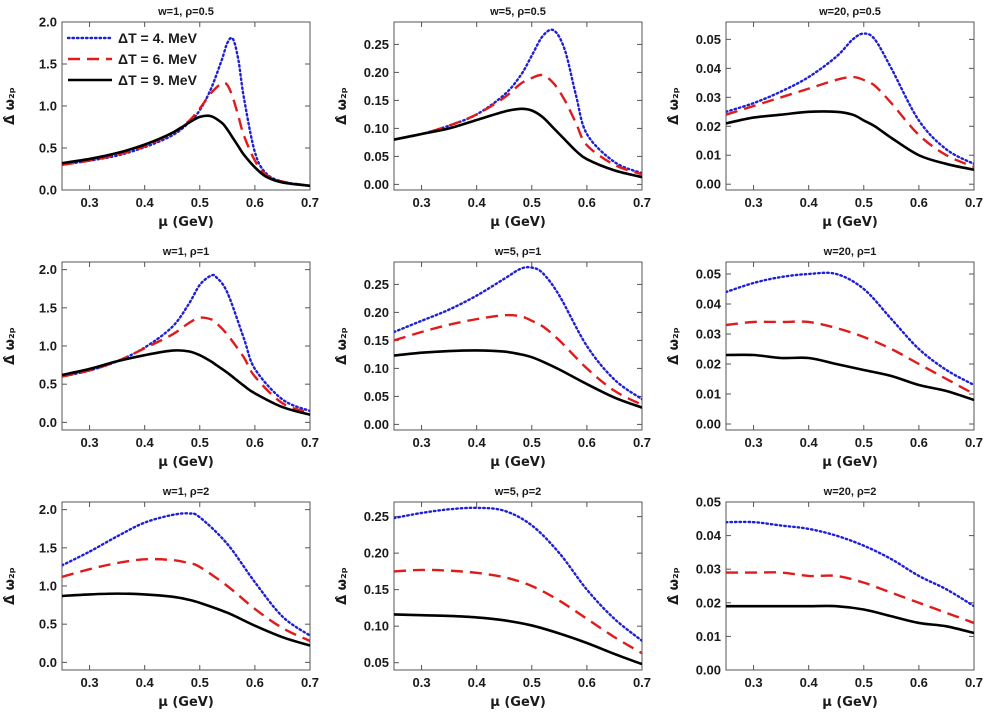 The image size is (997, 718). I want to click on y-tick-label: 0.01, so click(708, 155).